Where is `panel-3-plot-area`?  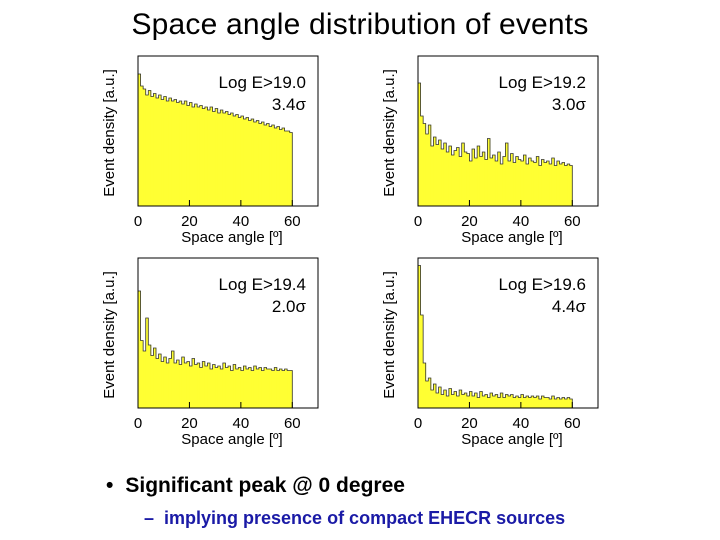 panel-3-plot-area is located at coordinates (508, 333).